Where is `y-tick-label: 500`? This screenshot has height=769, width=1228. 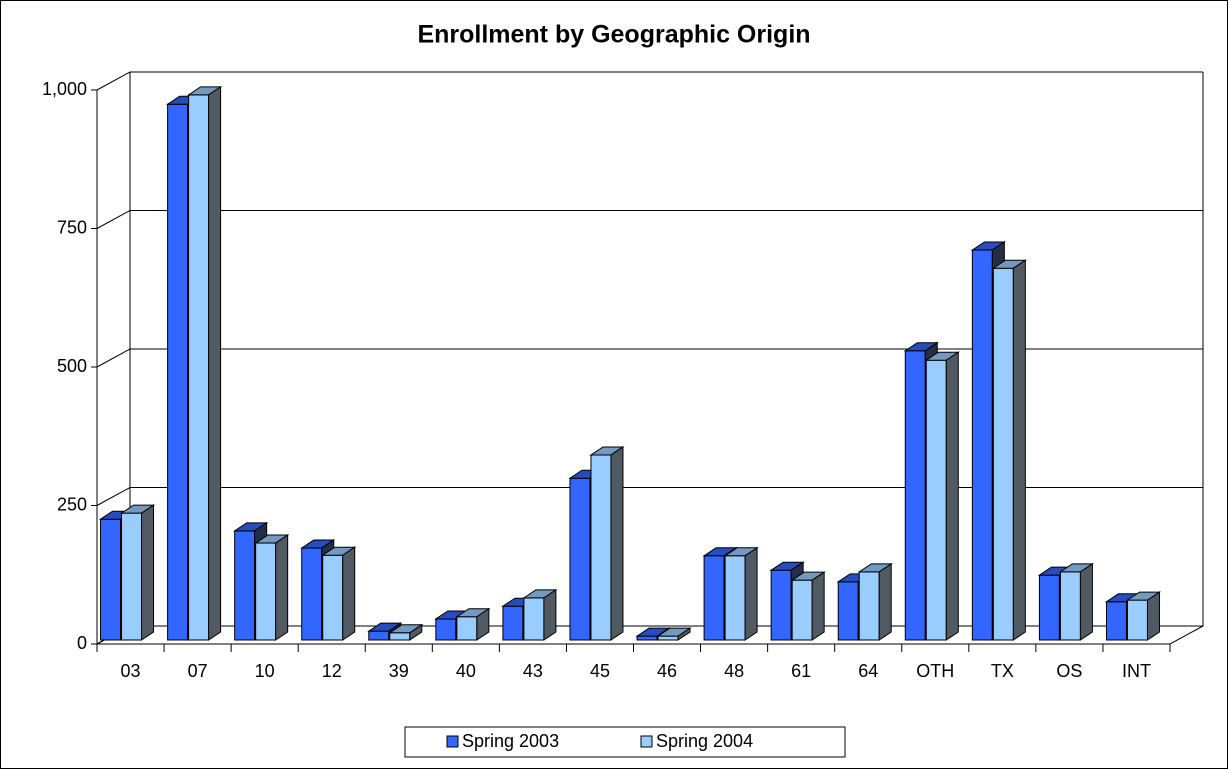
y-tick-label: 500 is located at coordinates (72, 366).